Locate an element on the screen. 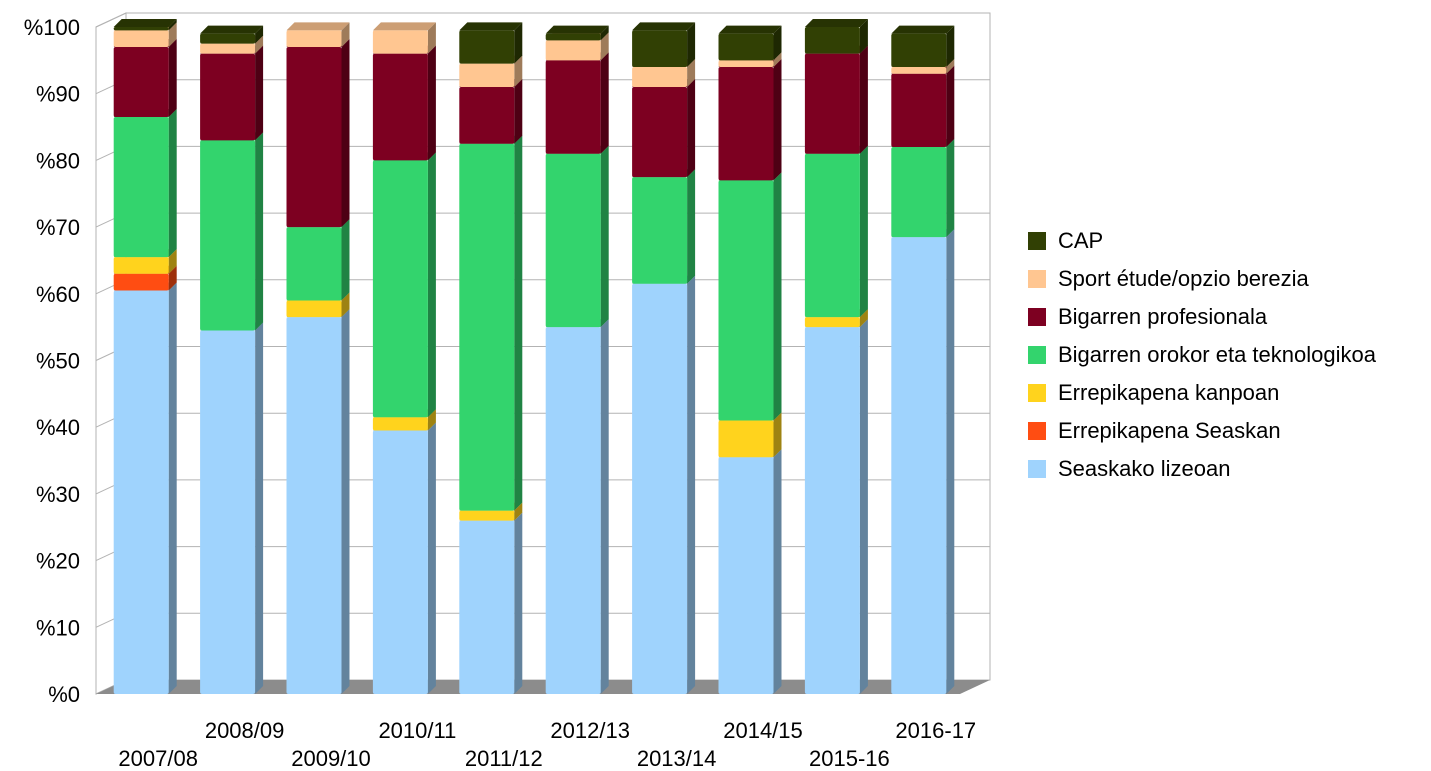 The width and height of the screenshot is (1431, 771). gridline-side is located at coordinates (111, 20).